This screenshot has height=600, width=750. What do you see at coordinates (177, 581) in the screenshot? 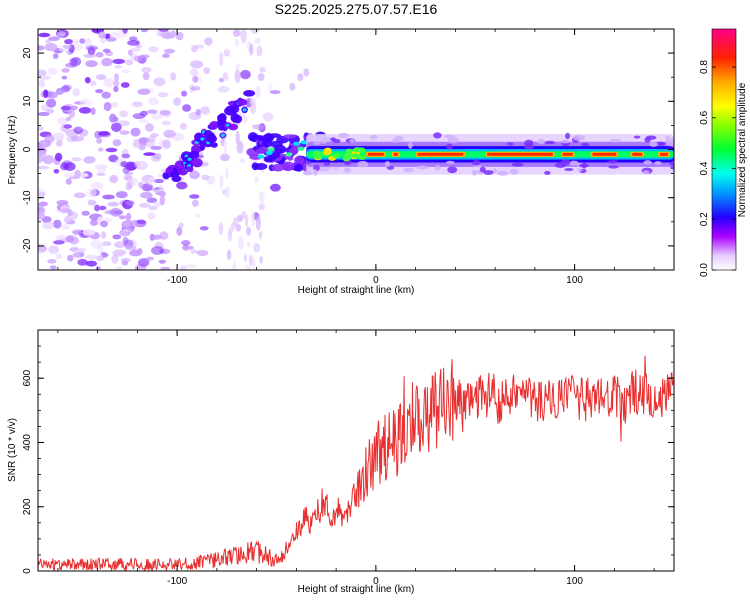
I see `x-tick-label: -100` at bounding box center [177, 581].